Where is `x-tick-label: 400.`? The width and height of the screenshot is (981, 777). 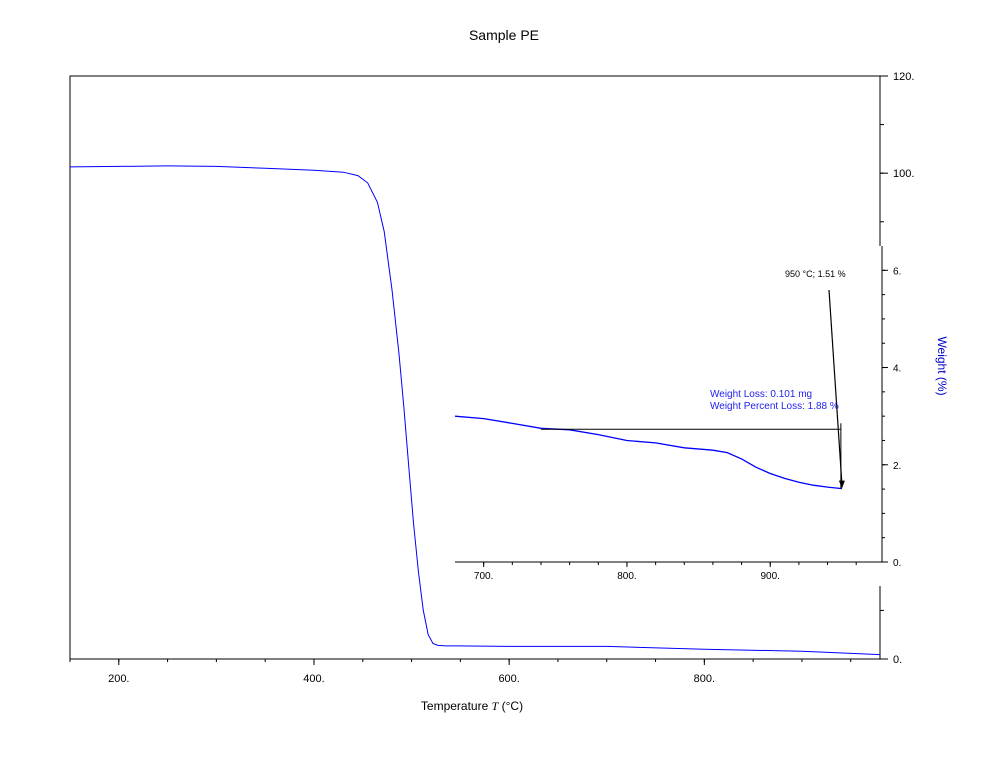 x-tick-label: 400. is located at coordinates (313, 679).